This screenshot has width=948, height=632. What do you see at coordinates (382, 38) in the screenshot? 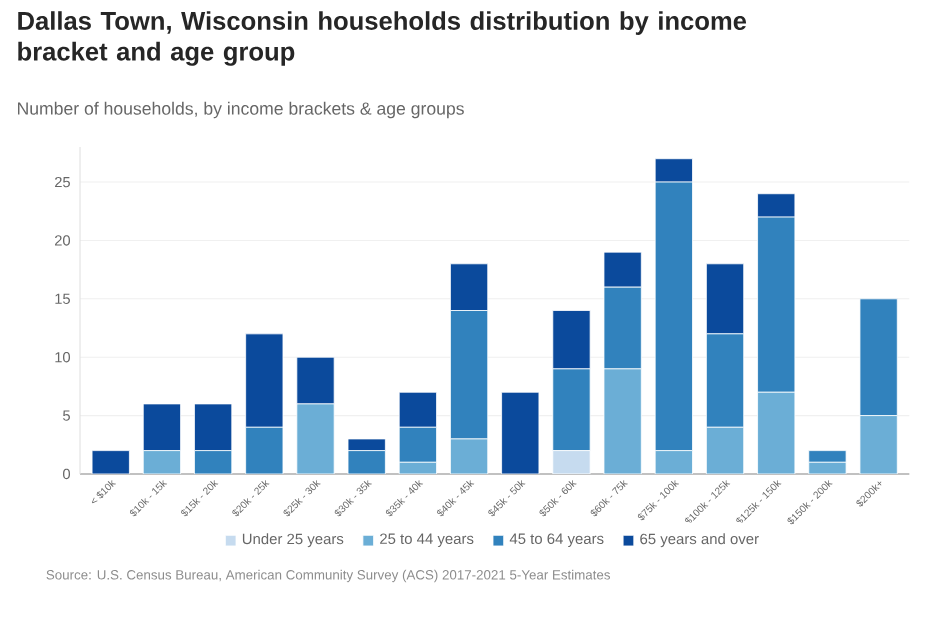
I see `chart-title: Dallas Town, Wisconsin households distribution by income bracket and age group` at bounding box center [382, 38].